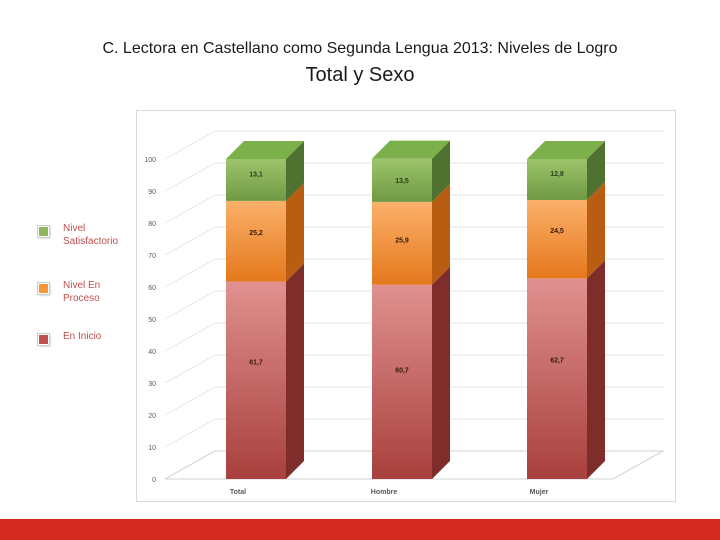 Image resolution: width=720 pixels, height=540 pixels. I want to click on footer-bar, so click(360, 529).